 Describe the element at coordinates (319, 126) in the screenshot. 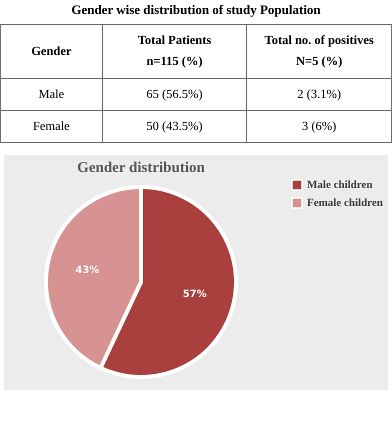

I see `text: 3 (6%)` at that location.